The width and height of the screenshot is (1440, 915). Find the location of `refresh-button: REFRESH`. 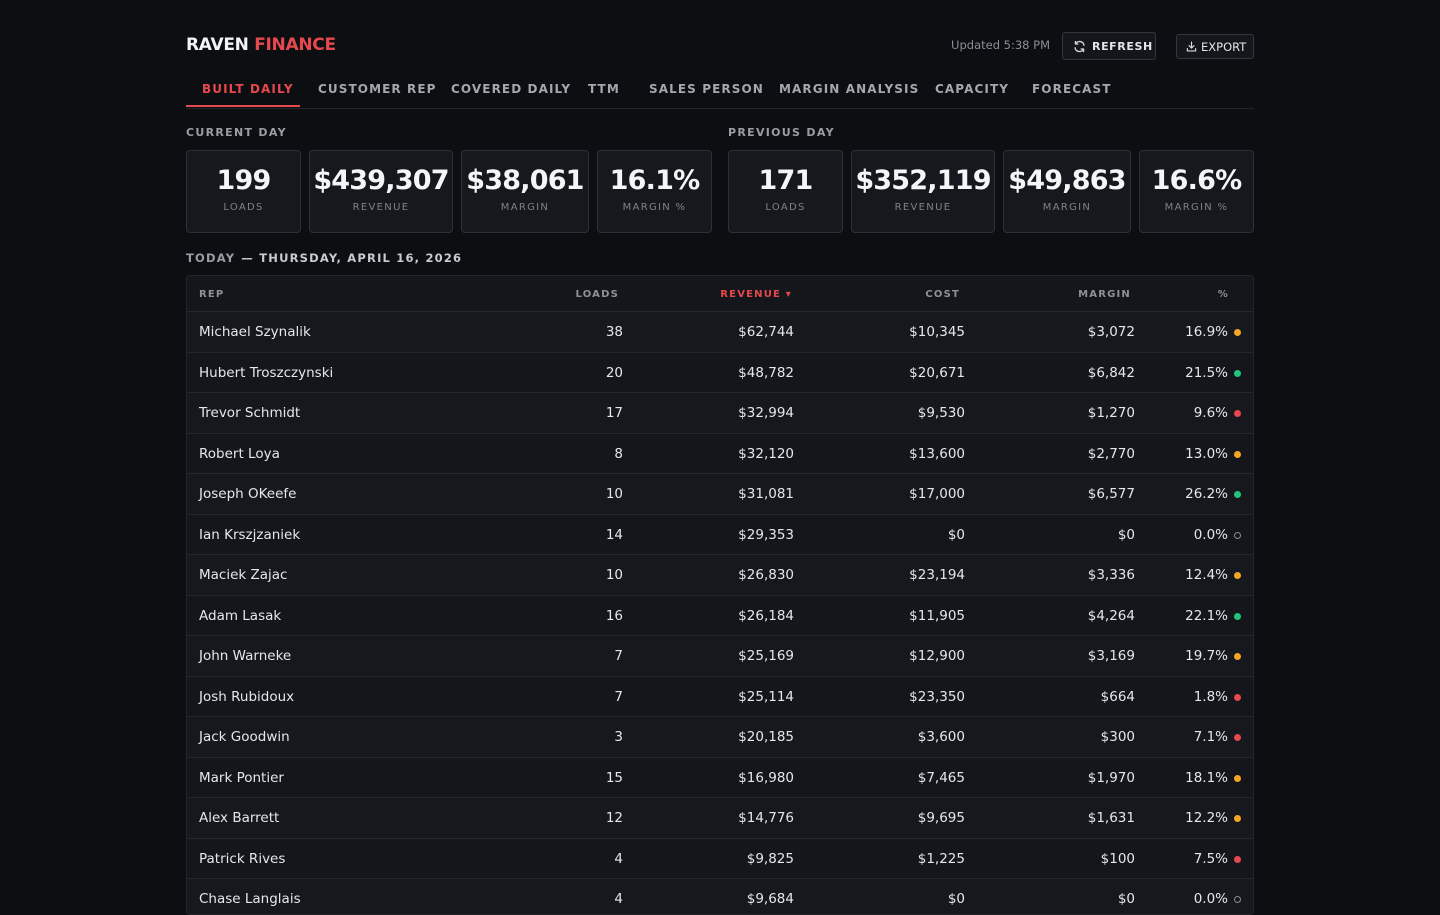

refresh-button: REFRESH is located at coordinates (1109, 46).